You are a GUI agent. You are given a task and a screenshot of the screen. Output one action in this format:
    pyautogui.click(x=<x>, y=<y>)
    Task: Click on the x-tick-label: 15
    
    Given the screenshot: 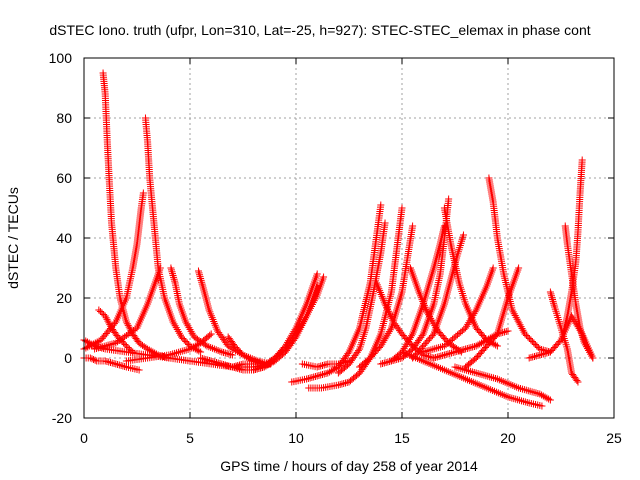 What is the action you would take?
    pyautogui.click(x=402, y=438)
    